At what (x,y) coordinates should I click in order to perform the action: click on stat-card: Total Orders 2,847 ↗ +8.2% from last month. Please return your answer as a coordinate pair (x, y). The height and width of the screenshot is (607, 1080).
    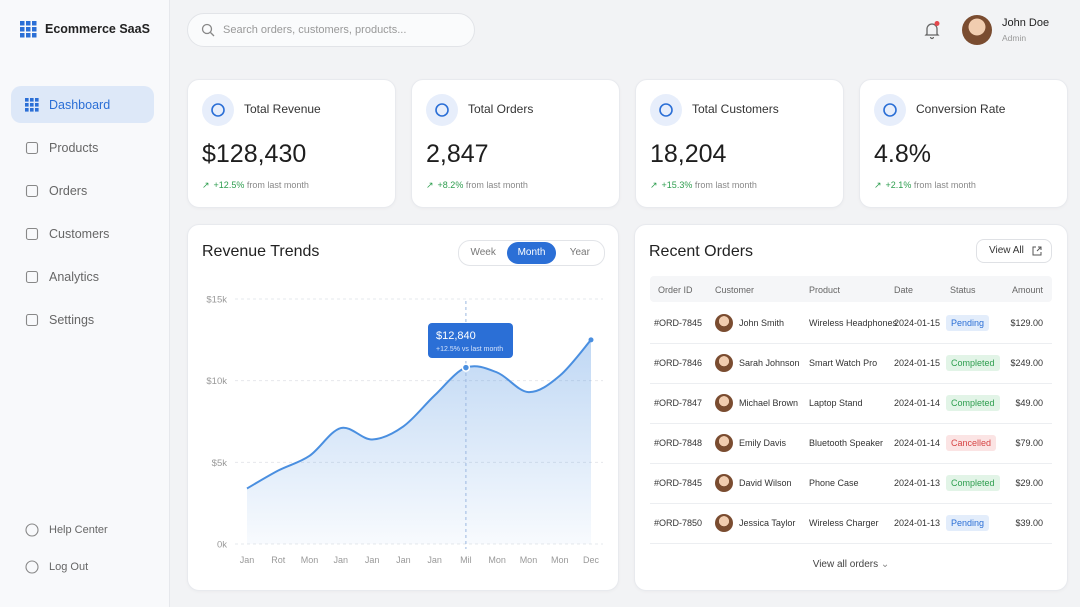
    Looking at the image, I should click on (515, 143).